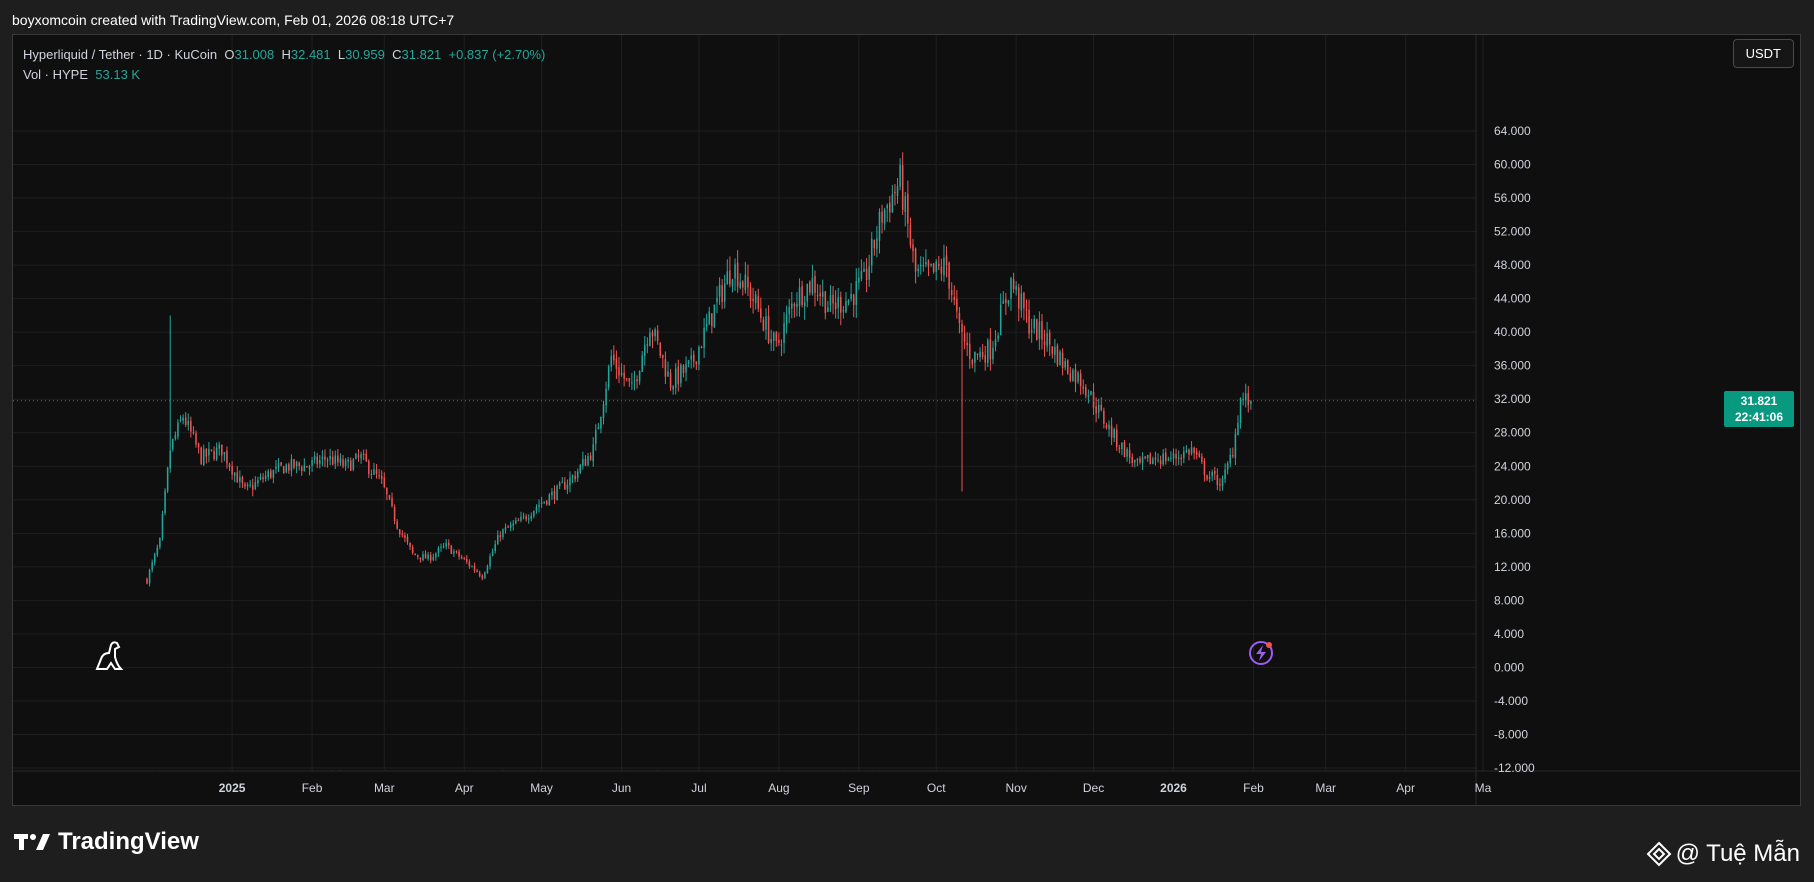 The image size is (1814, 882). What do you see at coordinates (128, 841) in the screenshot?
I see `tradingview-brand: TradingView` at bounding box center [128, 841].